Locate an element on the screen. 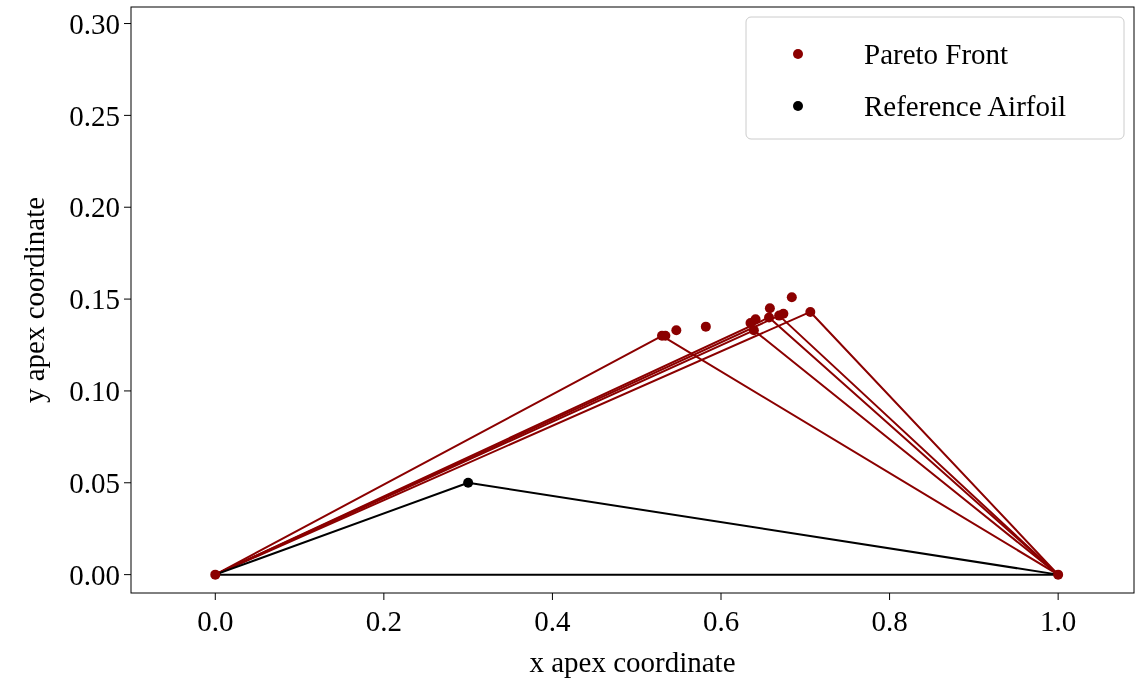 The image size is (1138, 681). x-tick-label: 0.8 is located at coordinates (889, 621).